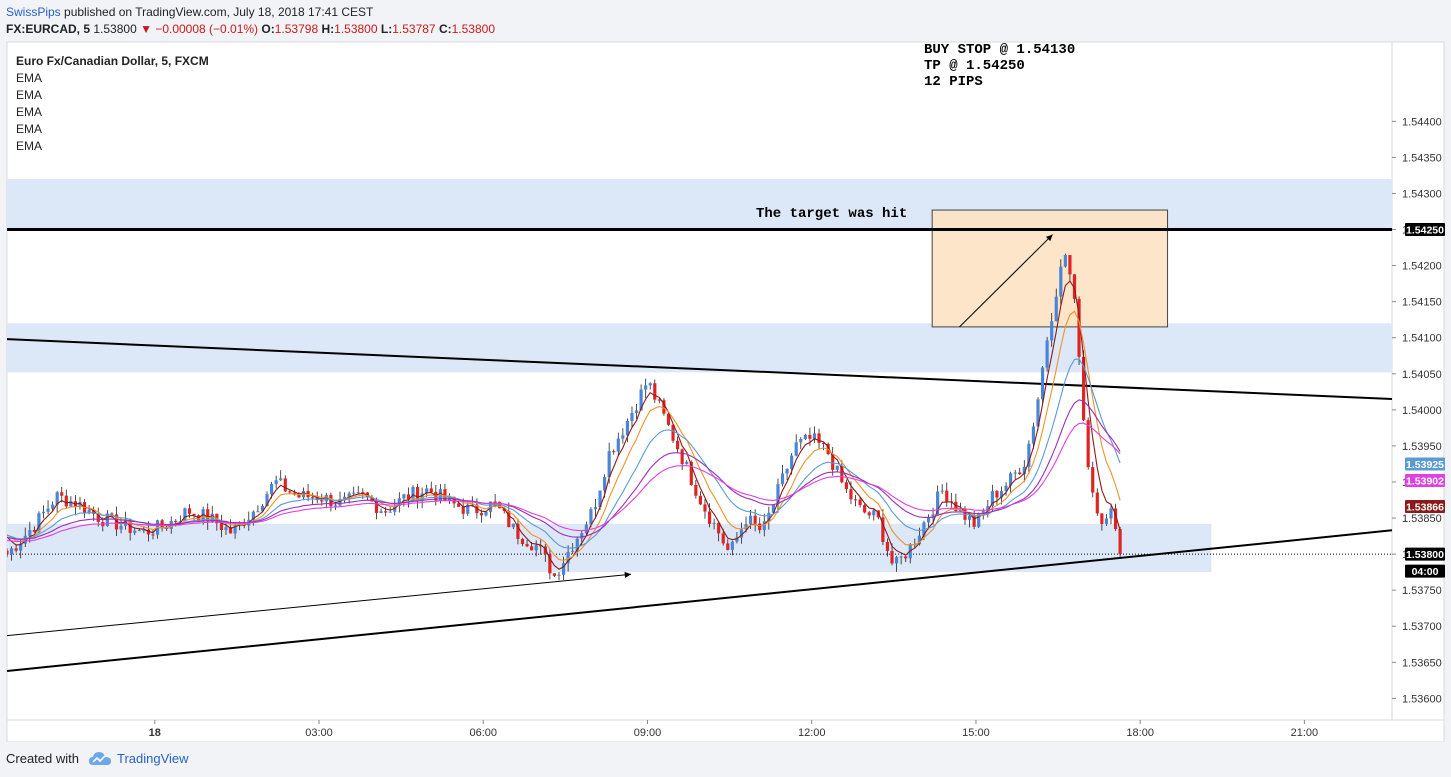  Describe the element at coordinates (699, 204) in the screenshot. I see `support-resistance-zone` at that location.